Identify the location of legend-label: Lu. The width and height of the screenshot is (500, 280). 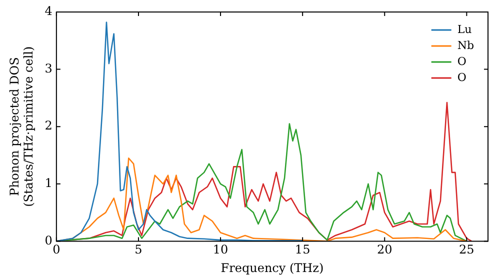
(464, 29).